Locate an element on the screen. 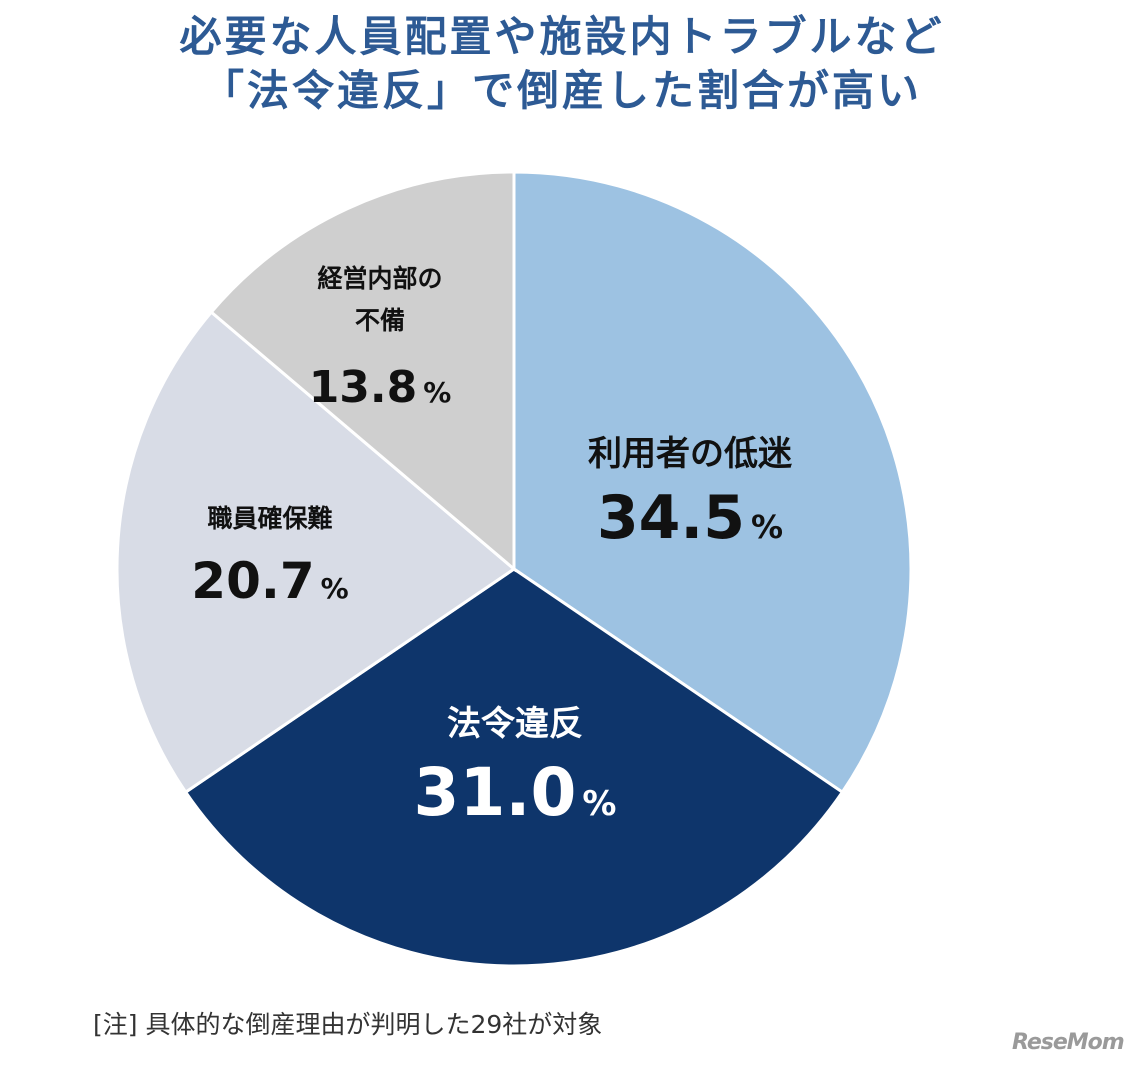 The image size is (1124, 1067). slice-value-label-1: 34.5% is located at coordinates (690, 518).